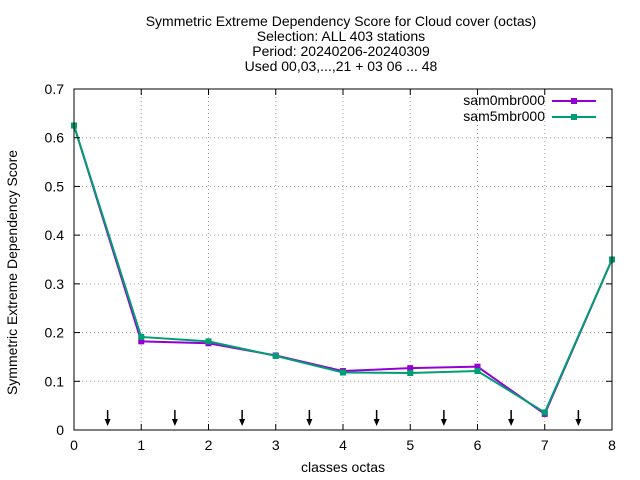 The image size is (640, 480). I want to click on y-tick-label: 0.4, so click(55, 235).